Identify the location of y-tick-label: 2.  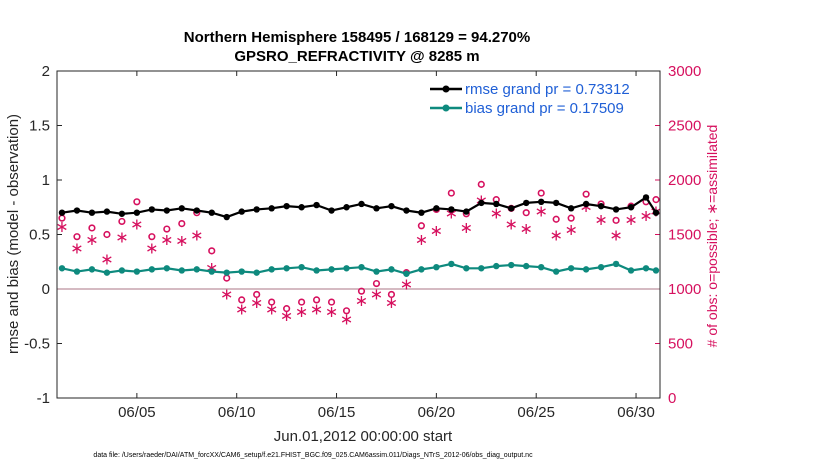
(46, 71).